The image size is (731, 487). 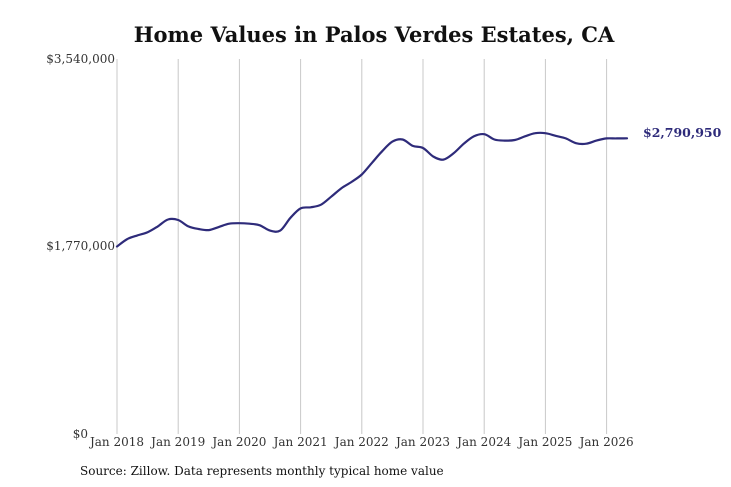 I want to click on y-tick-label: $0, so click(x=80, y=434).